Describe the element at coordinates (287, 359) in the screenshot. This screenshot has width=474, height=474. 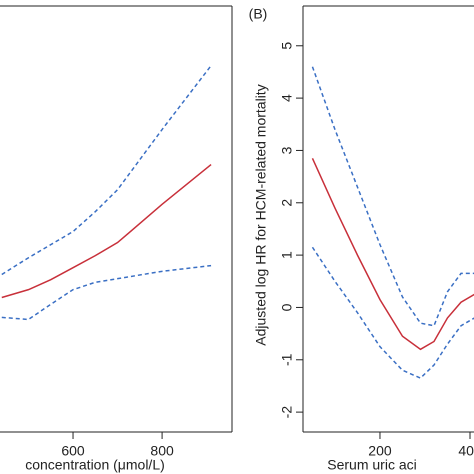
I see `y-tick-label: -1` at that location.